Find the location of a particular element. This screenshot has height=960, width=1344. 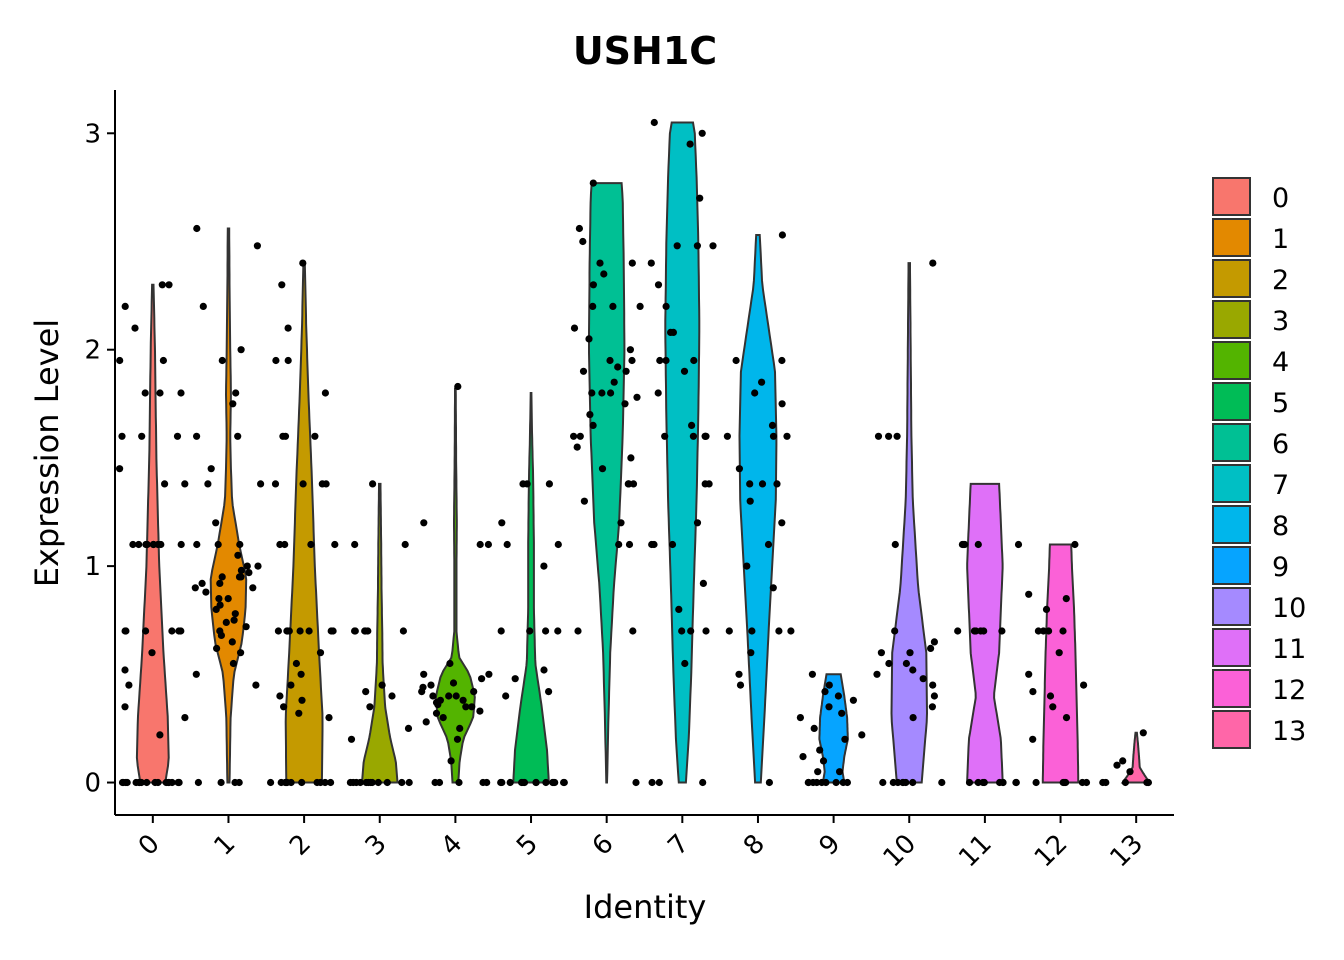

legend-label: 5 is located at coordinates (1280, 403).